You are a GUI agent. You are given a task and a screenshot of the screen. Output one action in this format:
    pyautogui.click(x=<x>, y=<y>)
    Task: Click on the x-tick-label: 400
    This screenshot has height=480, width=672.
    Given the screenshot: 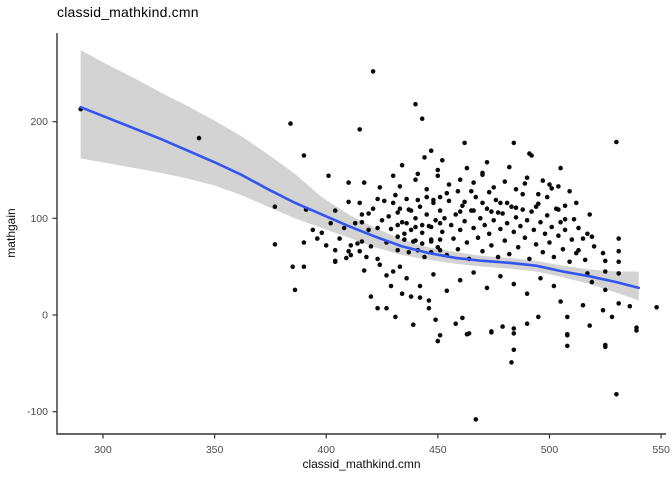 What is the action you would take?
    pyautogui.click(x=326, y=450)
    